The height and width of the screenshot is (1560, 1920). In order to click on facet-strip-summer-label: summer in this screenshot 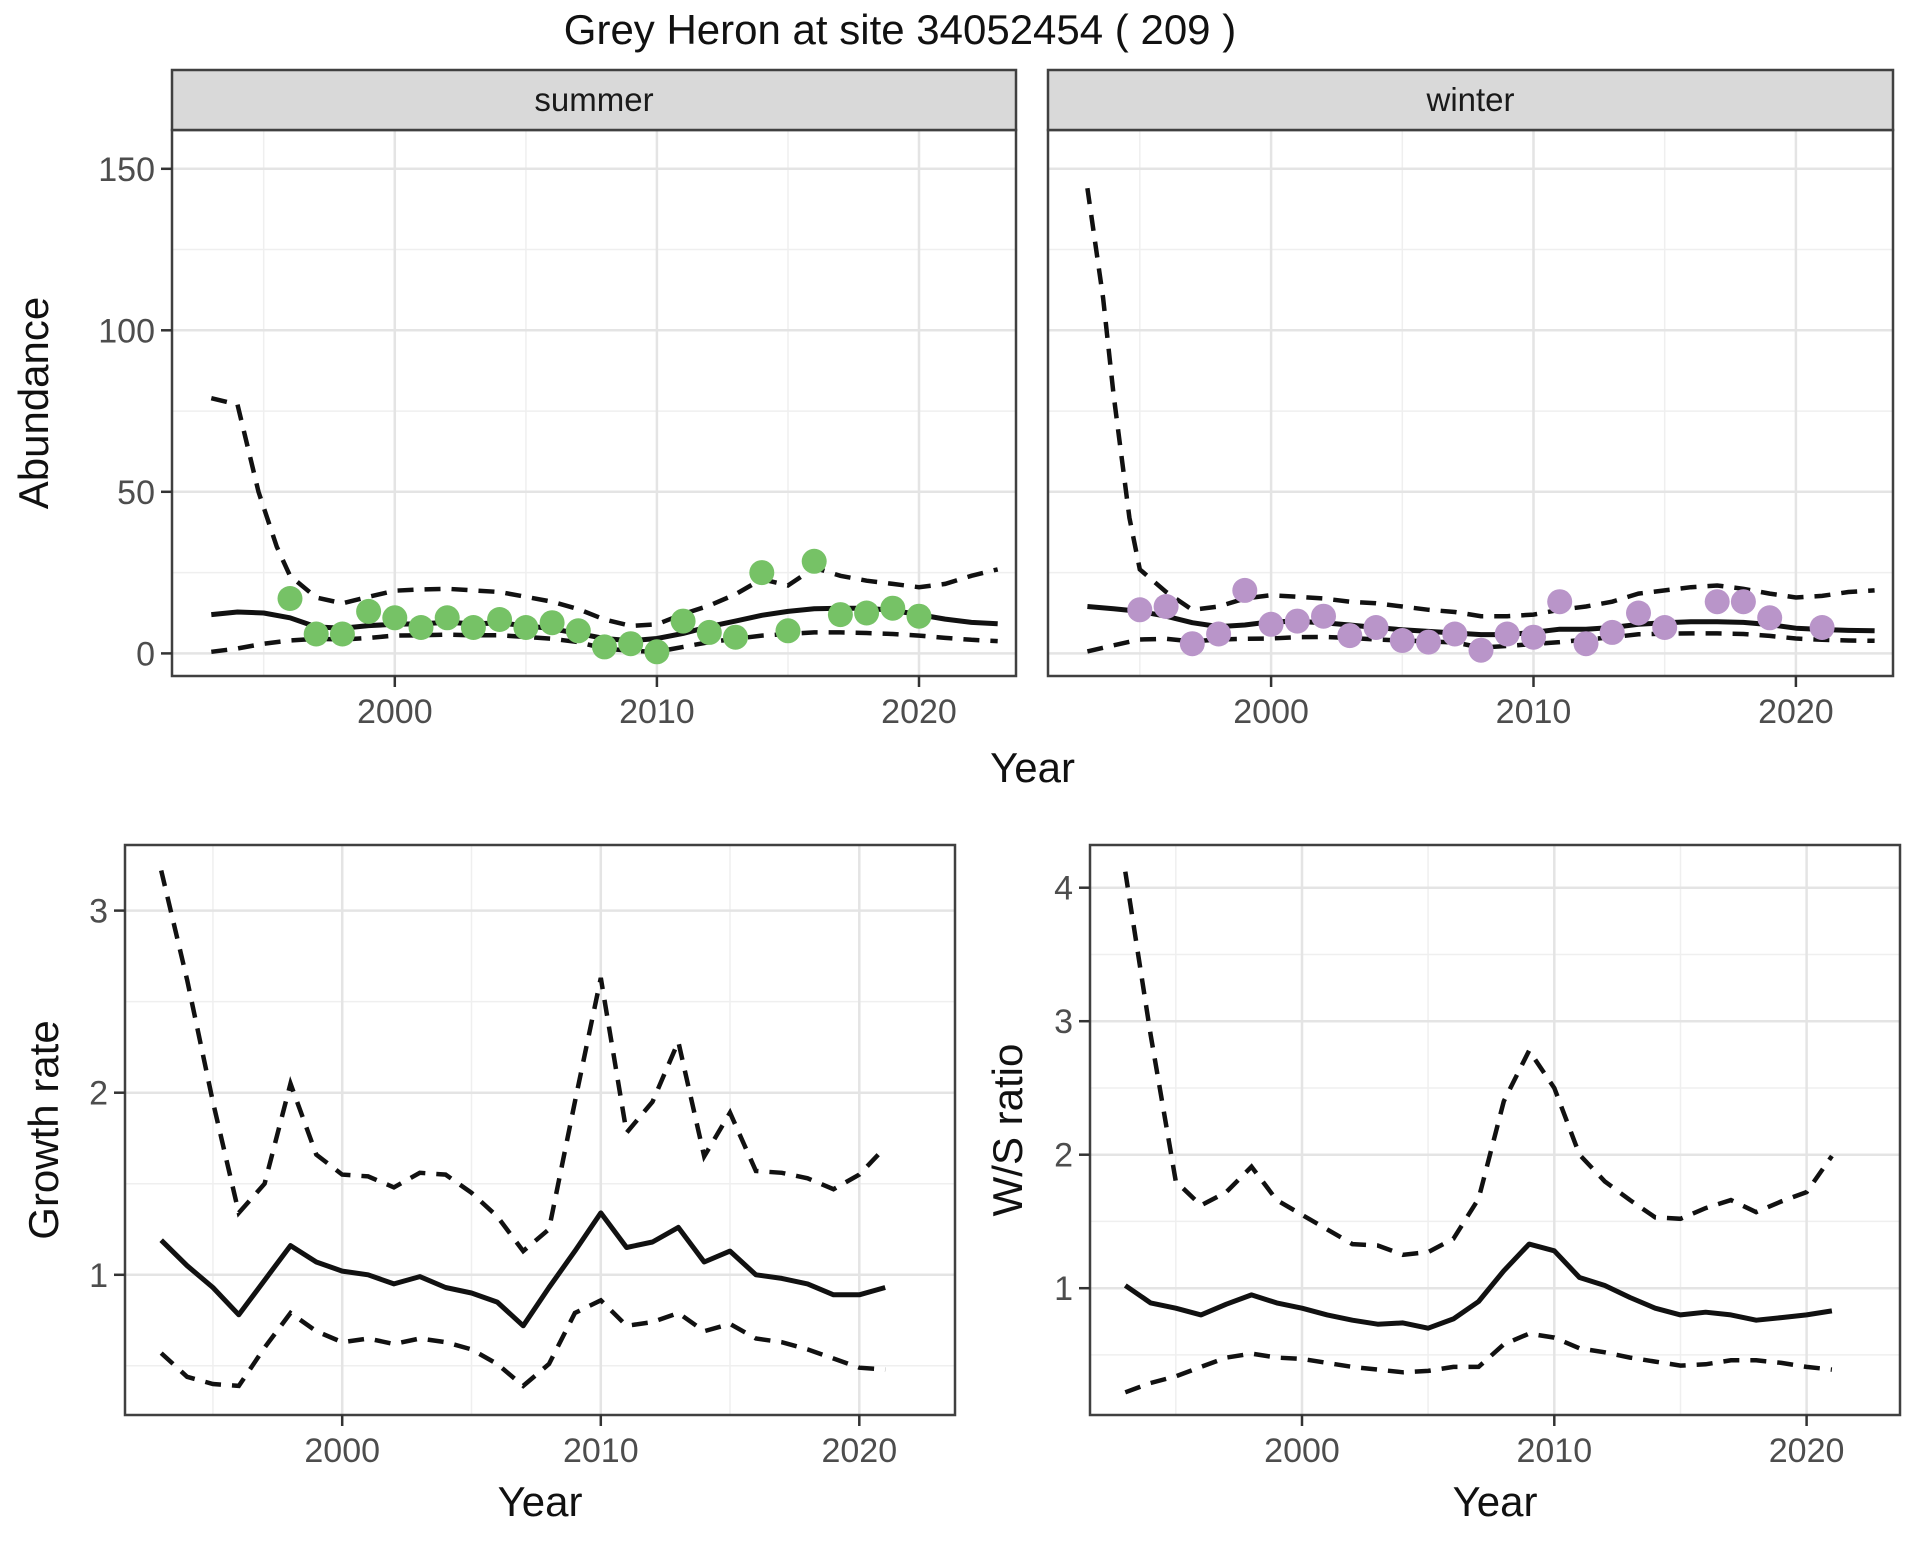, I will do `click(594, 99)`.